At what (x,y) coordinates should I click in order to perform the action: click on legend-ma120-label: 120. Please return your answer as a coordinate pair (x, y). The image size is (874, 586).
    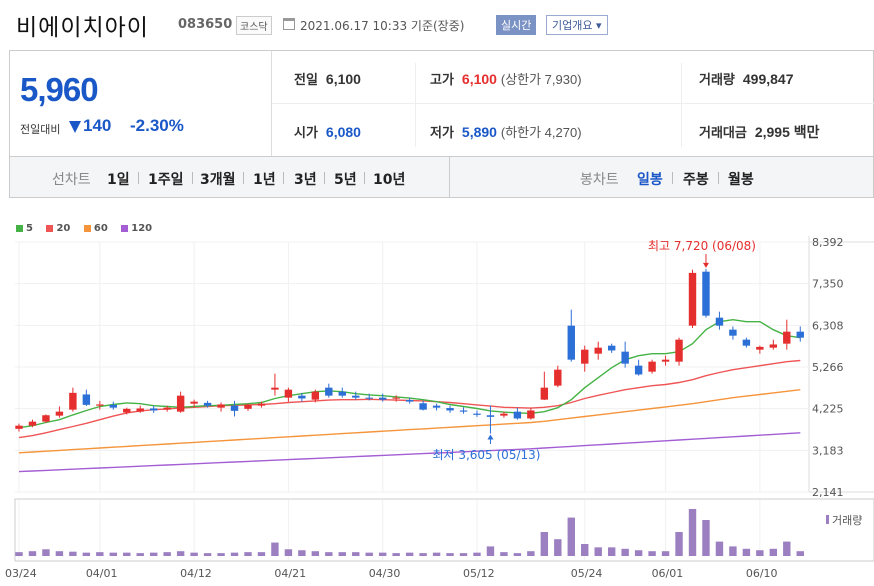
    Looking at the image, I should click on (142, 228).